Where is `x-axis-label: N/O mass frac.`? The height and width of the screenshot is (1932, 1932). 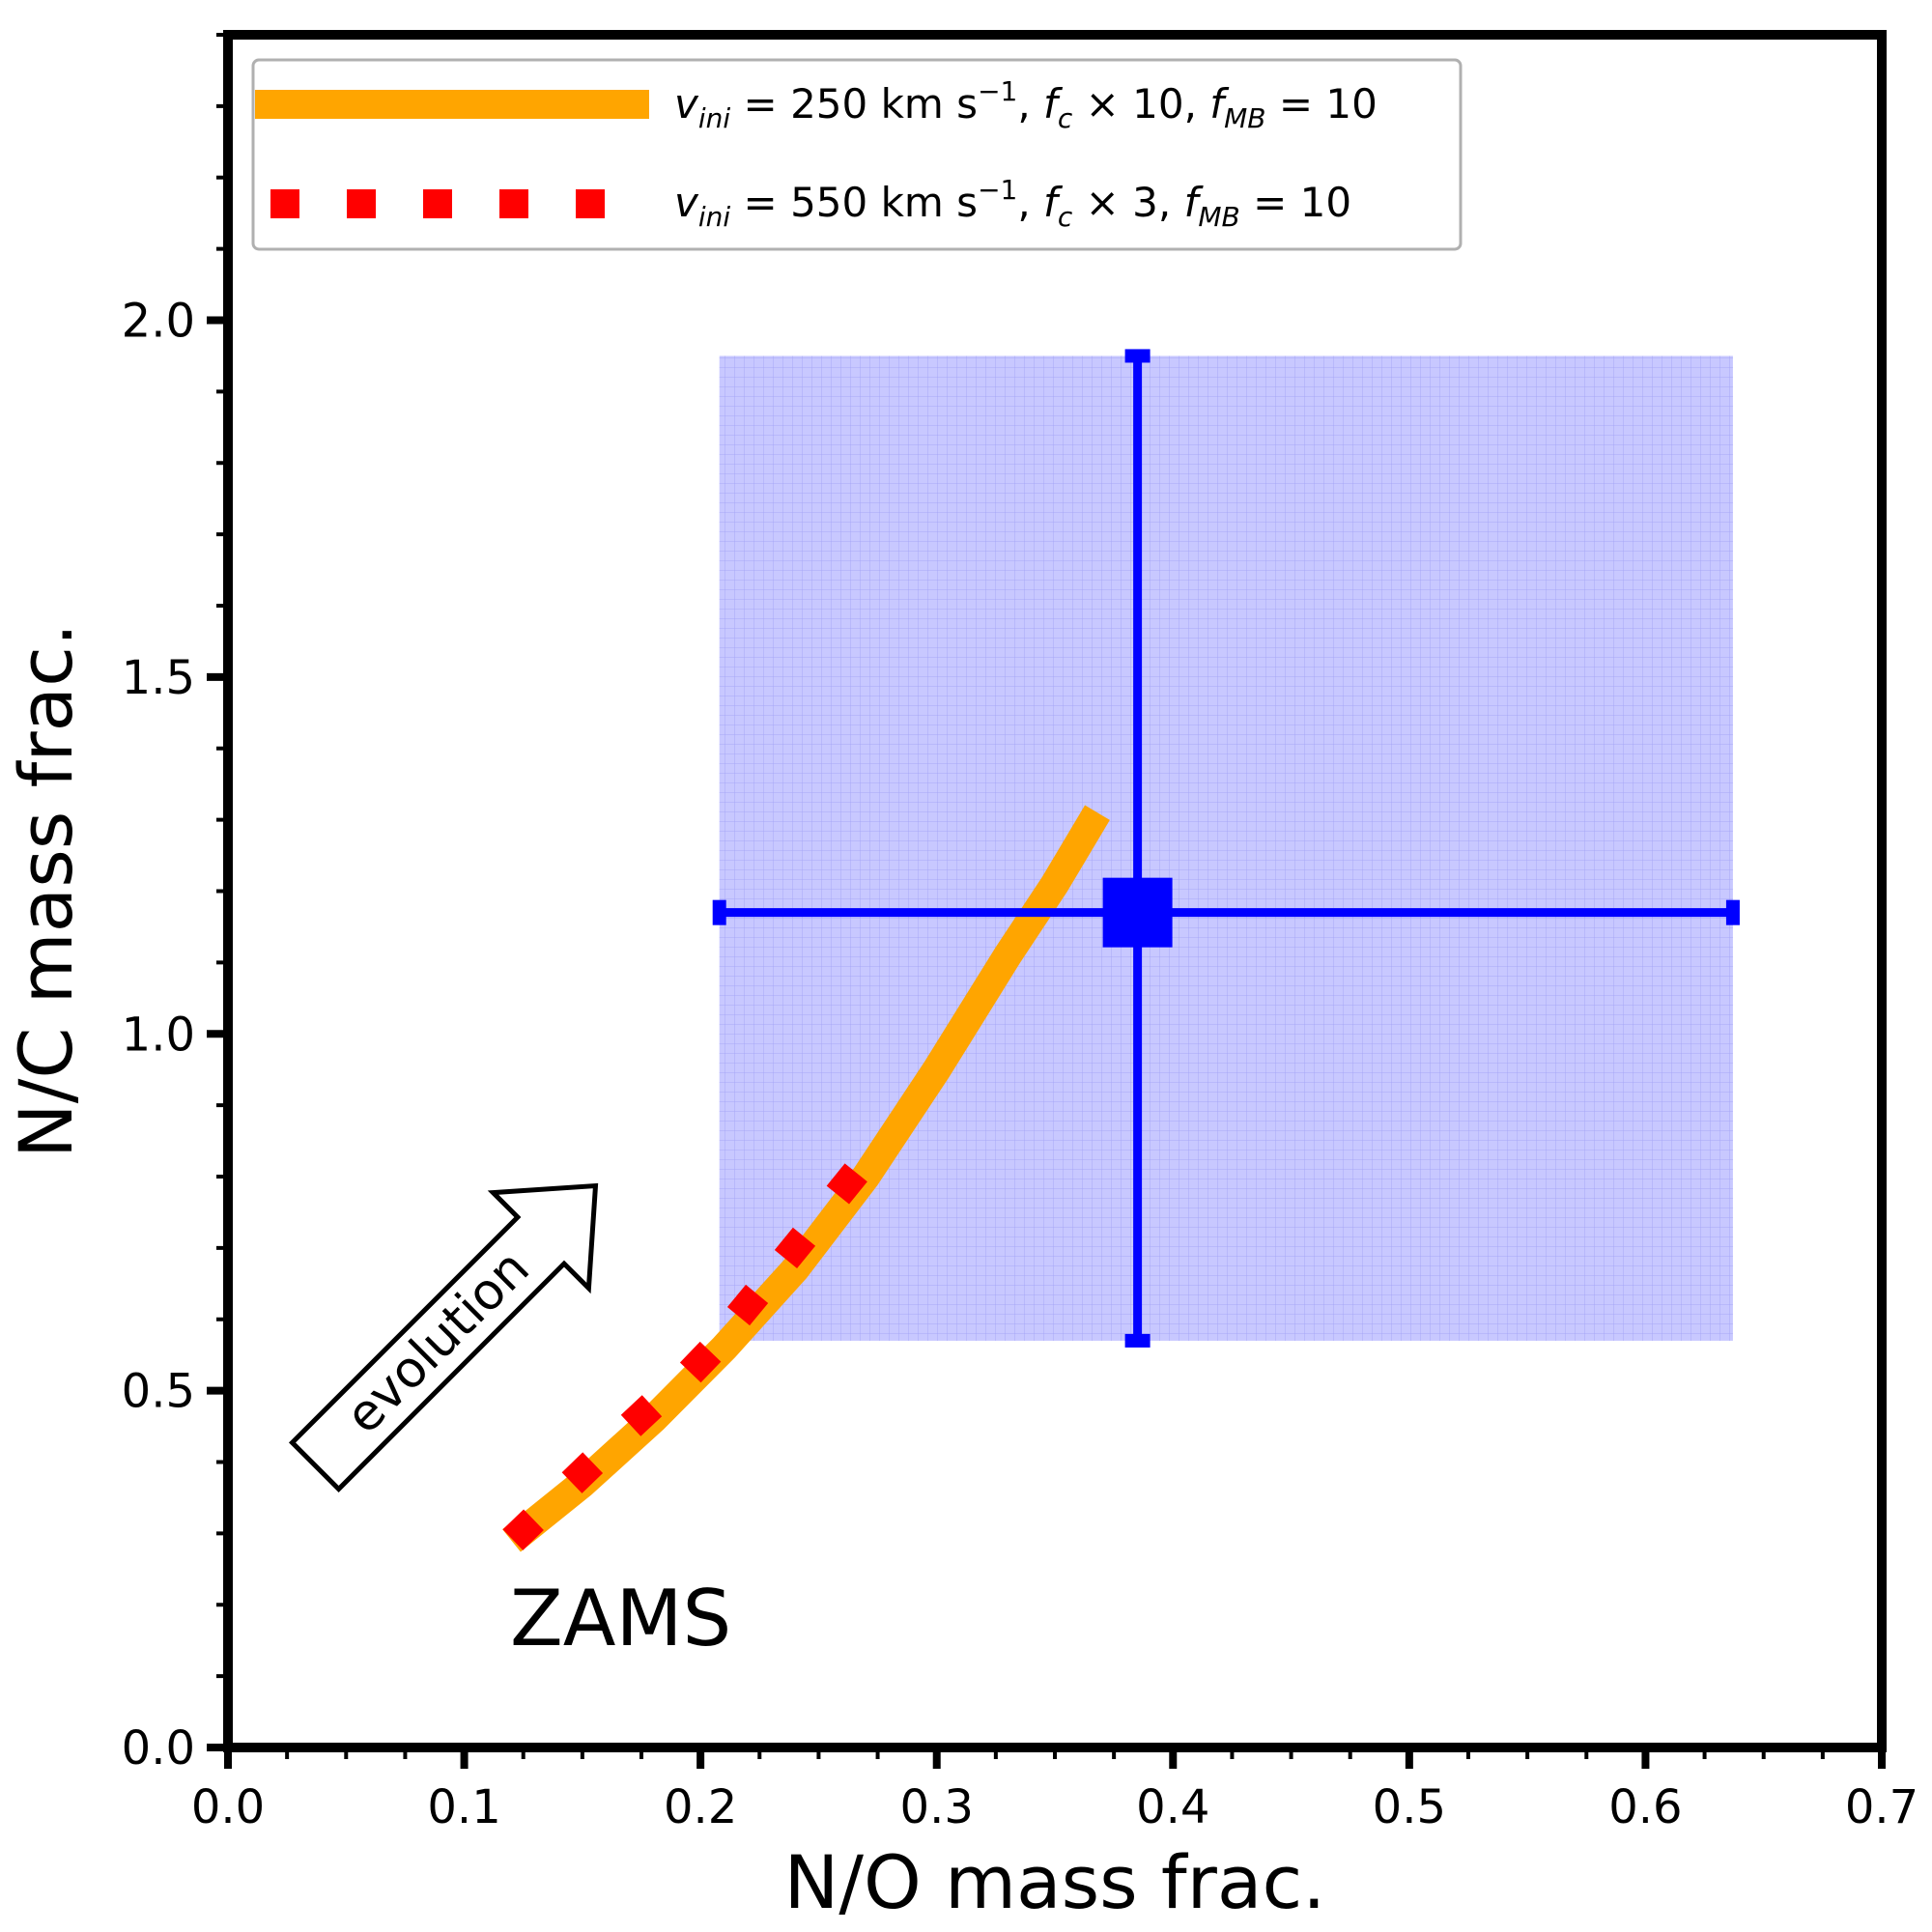
x-axis-label: N/O mass frac. is located at coordinates (1055, 1882).